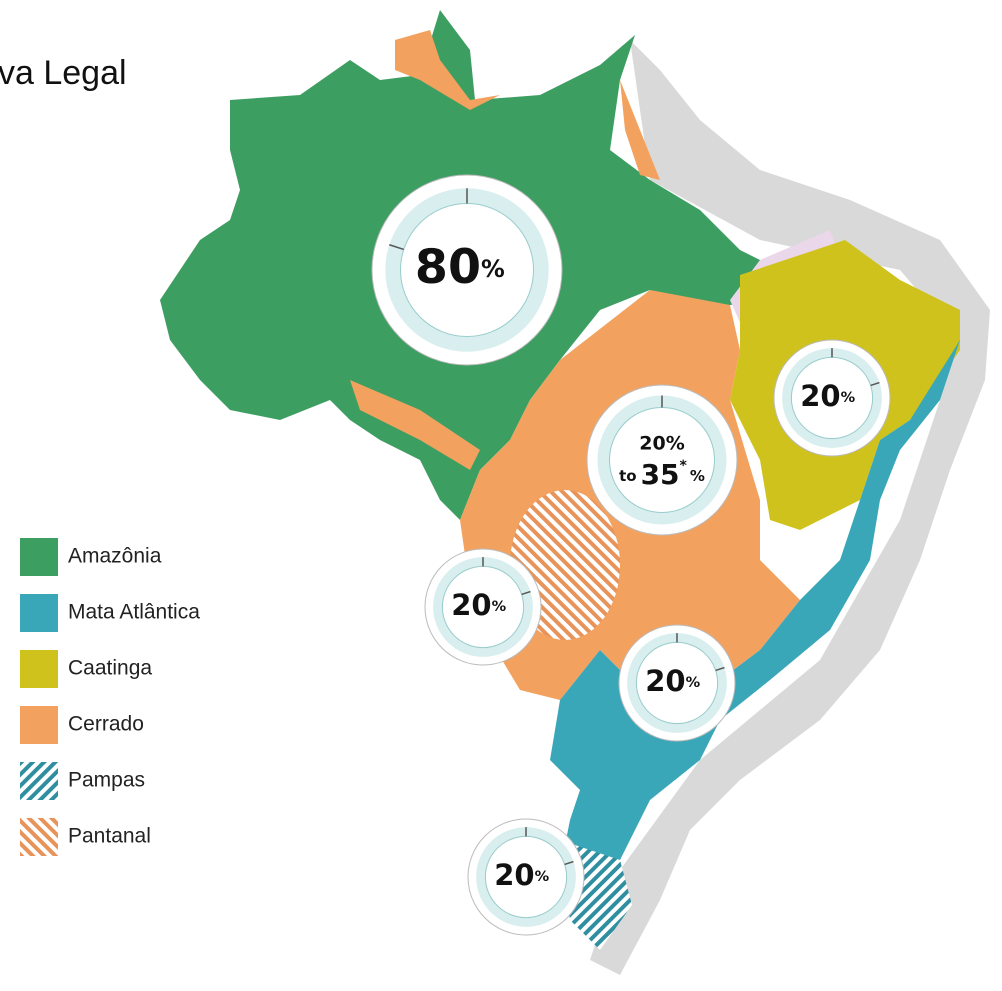  Describe the element at coordinates (527, 105) in the screenshot. I see `cerrado-north` at that location.